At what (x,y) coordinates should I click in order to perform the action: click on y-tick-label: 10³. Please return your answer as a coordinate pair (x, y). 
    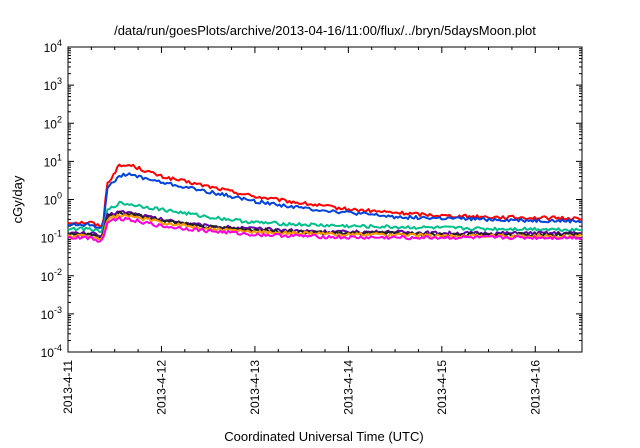
    Looking at the image, I should click on (53, 84).